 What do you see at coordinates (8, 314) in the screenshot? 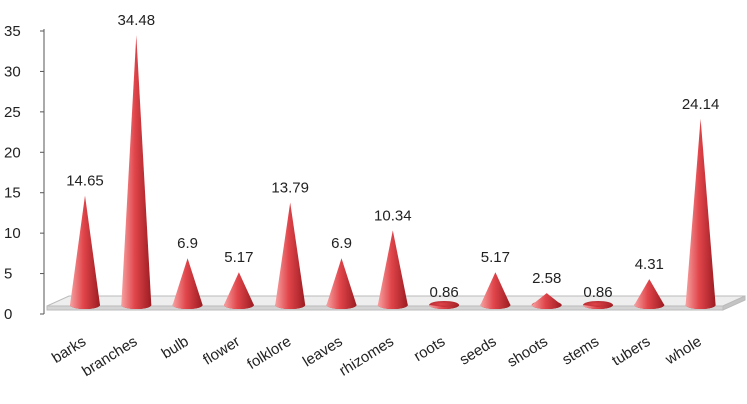
I see `y-tick-label: 0` at bounding box center [8, 314].